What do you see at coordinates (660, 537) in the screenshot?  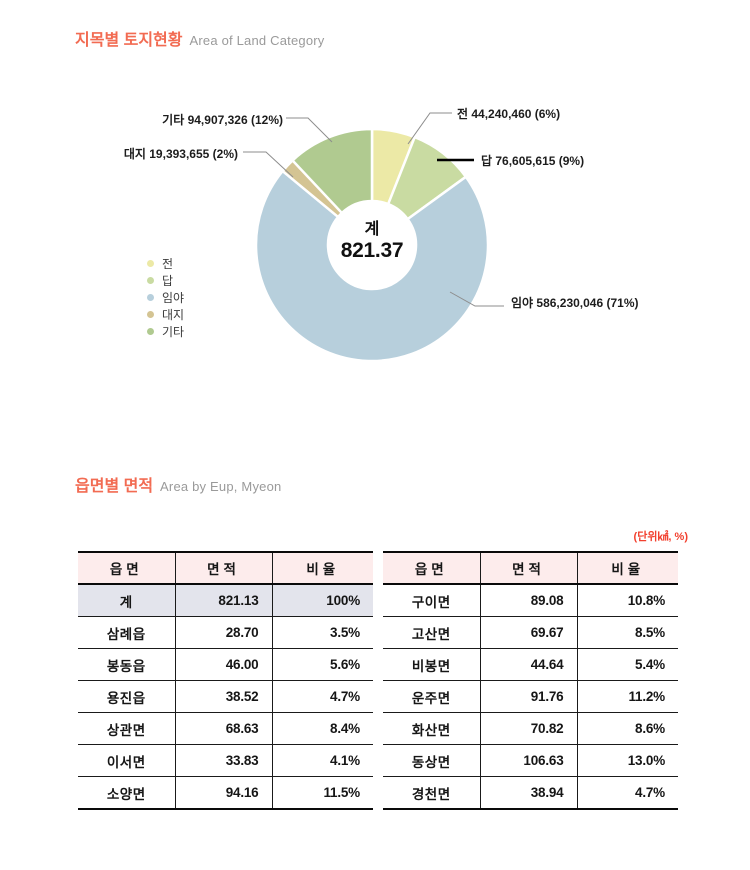 I see `unit-note: (단위㎢, %)` at bounding box center [660, 537].